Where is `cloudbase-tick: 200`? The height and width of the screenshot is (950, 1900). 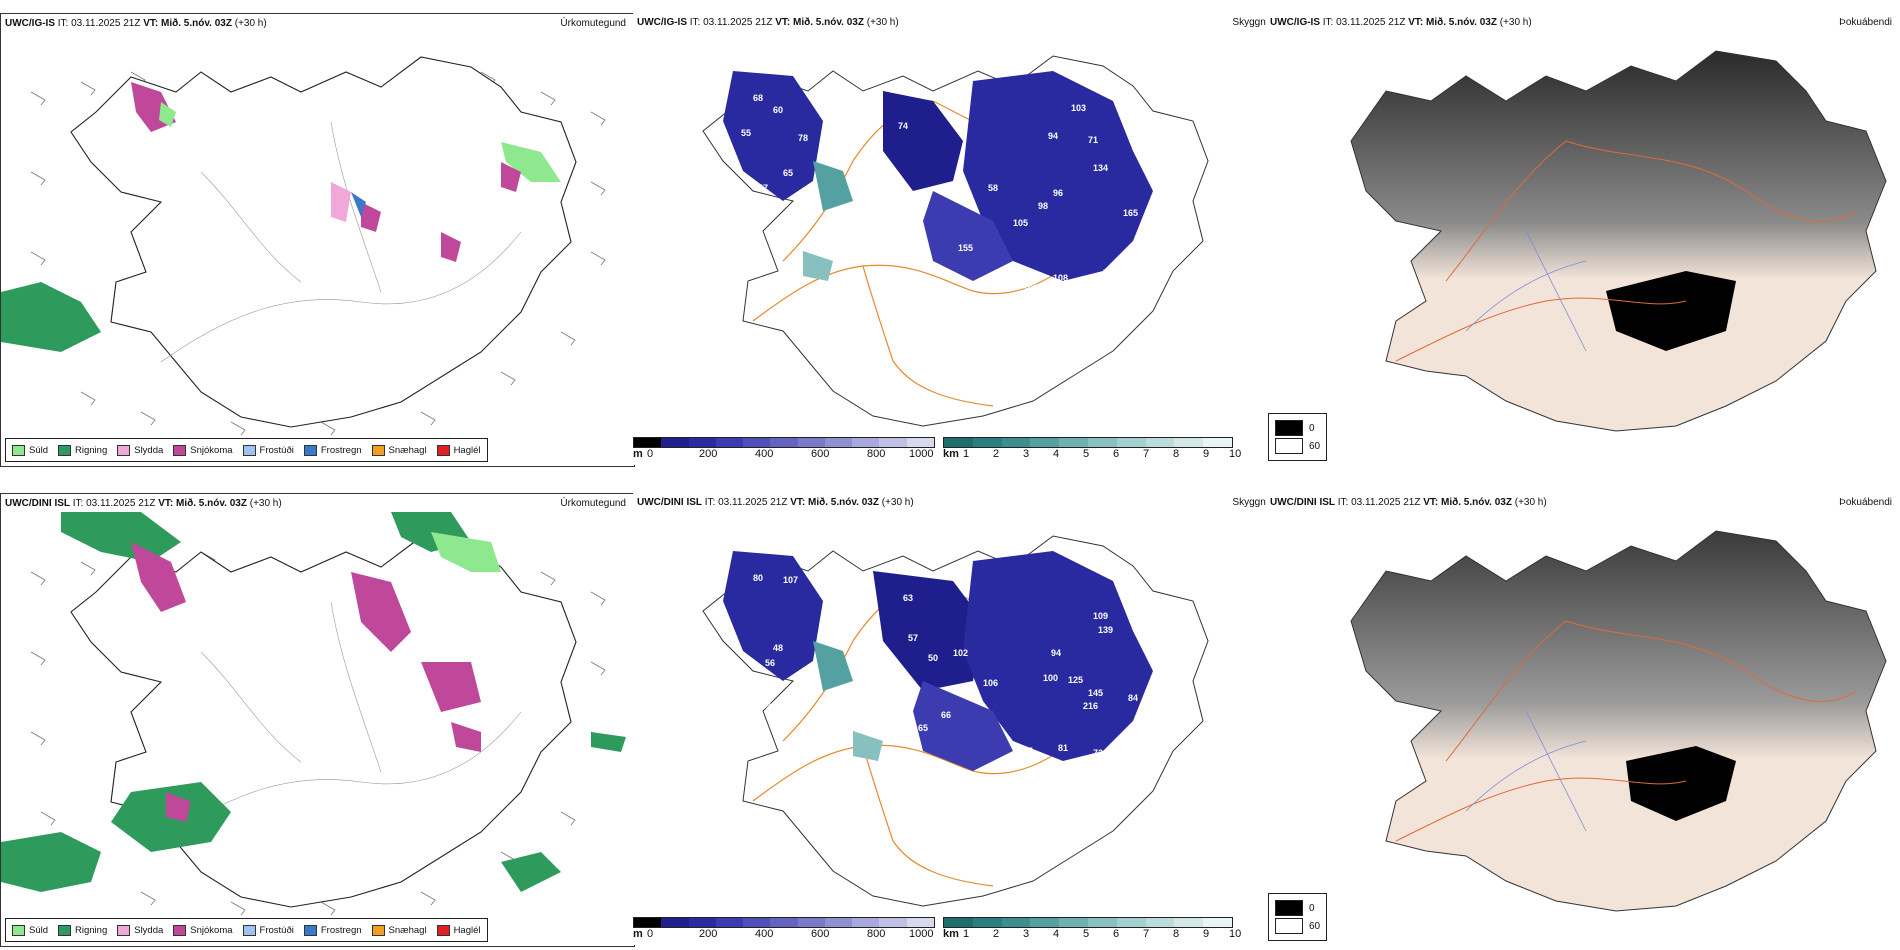
cloudbase-tick: 200 is located at coordinates (708, 454).